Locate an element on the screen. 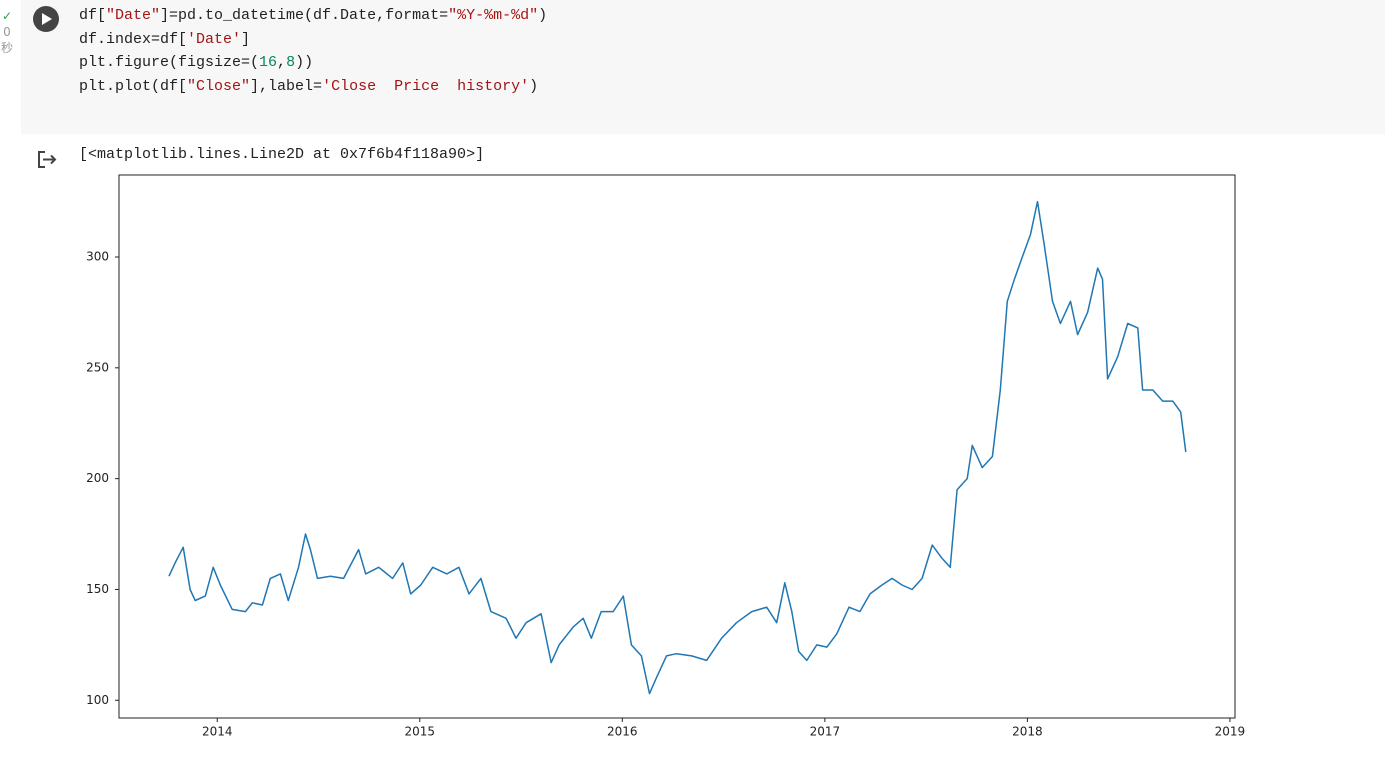  code-token: ]=pd.to_datetime(df.Date,format= is located at coordinates (304, 15).